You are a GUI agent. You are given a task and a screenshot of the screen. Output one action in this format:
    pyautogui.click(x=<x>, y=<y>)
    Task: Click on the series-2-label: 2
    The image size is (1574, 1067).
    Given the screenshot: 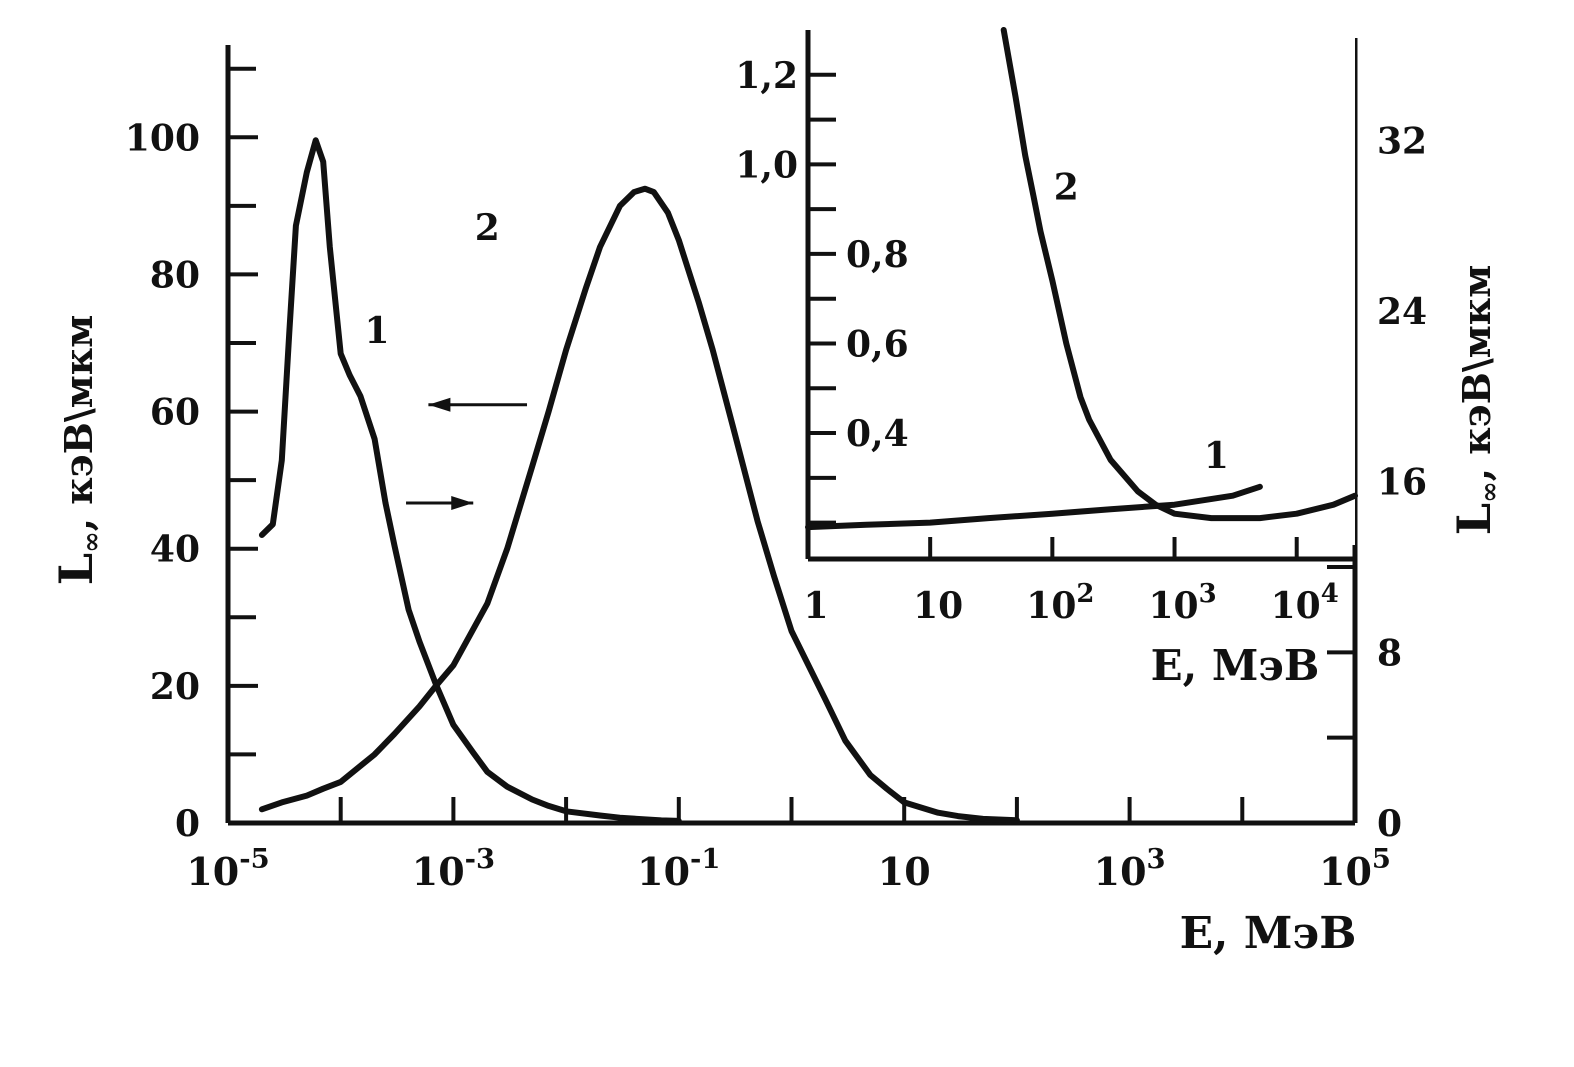 What is the action you would take?
    pyautogui.click(x=487, y=228)
    